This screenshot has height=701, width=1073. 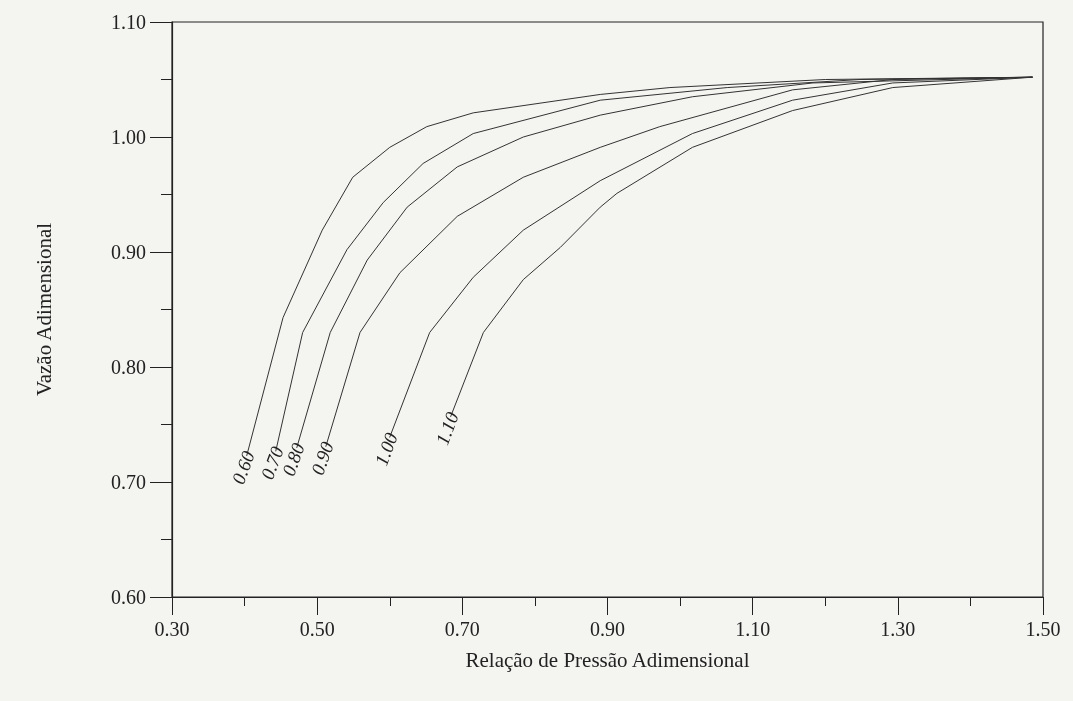 What do you see at coordinates (322, 458) in the screenshot?
I see `text: 0.90` at bounding box center [322, 458].